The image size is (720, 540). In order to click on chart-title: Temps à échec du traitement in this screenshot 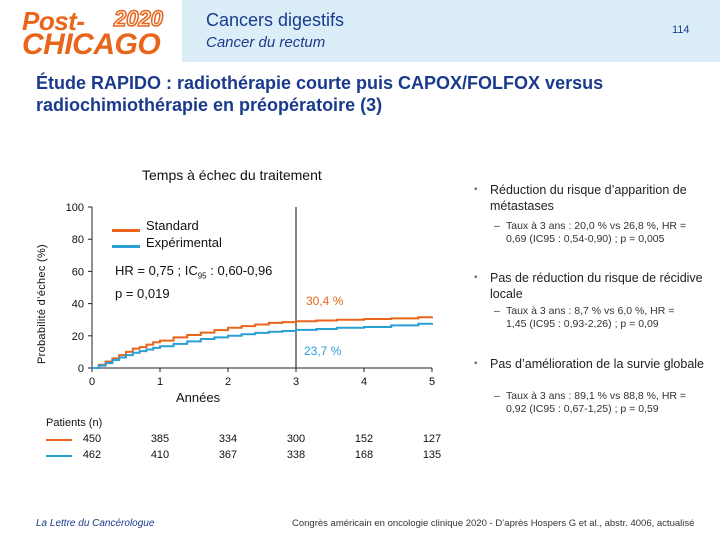, I will do `click(232, 175)`.